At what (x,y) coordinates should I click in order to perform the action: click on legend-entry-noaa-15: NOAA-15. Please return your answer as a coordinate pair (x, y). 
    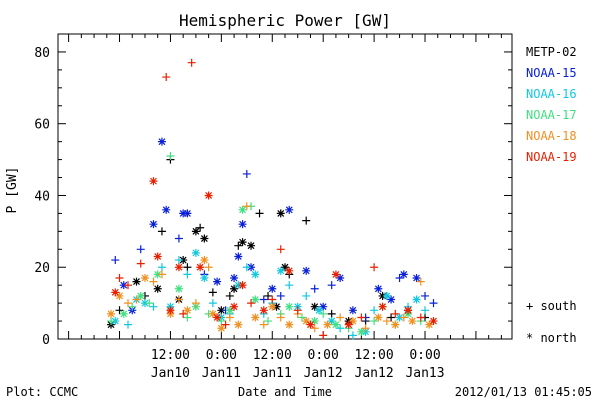
    Looking at the image, I should click on (551, 73).